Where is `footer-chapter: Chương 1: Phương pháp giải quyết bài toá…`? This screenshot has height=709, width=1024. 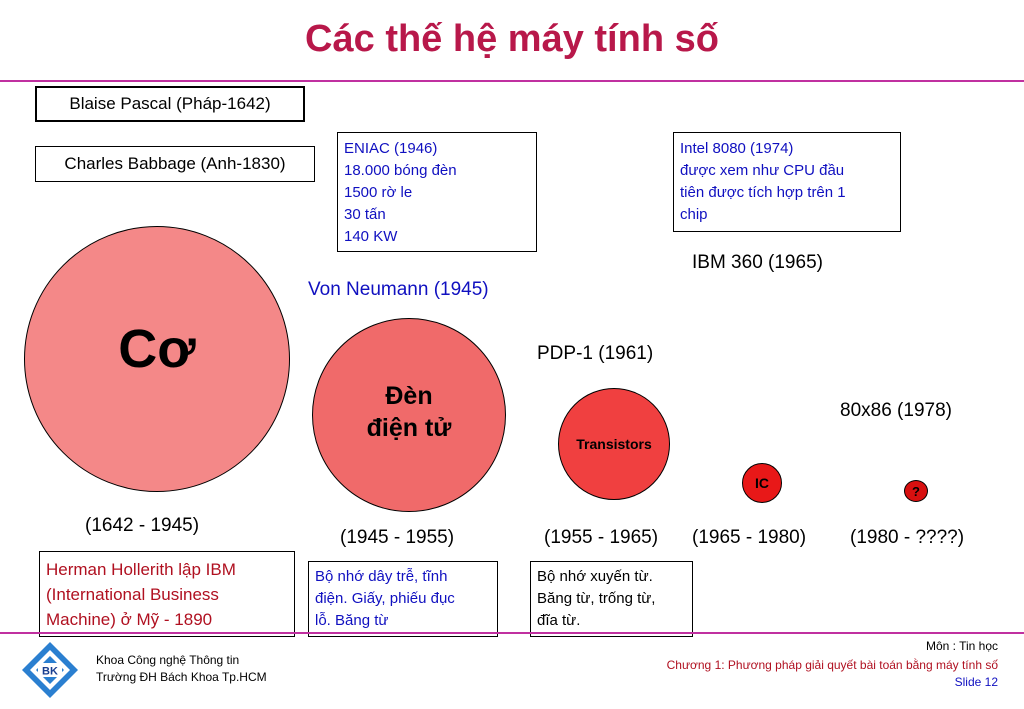 footer-chapter: Chương 1: Phương pháp giải quyết bài toá… is located at coordinates (832, 665).